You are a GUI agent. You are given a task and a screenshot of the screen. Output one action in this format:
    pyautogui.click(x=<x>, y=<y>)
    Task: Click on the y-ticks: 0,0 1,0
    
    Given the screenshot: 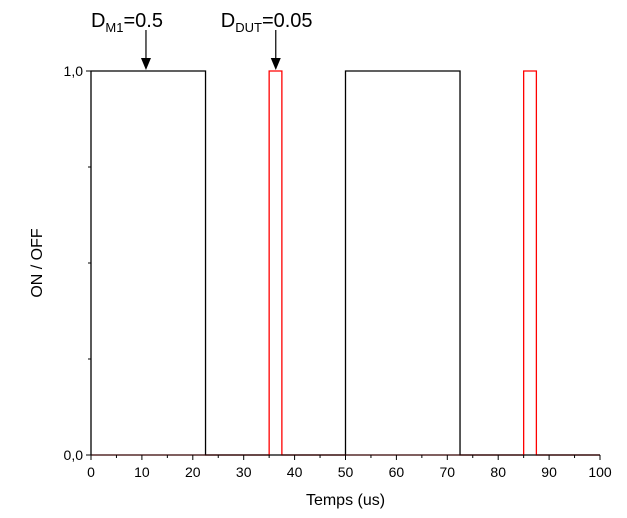 What is the action you would take?
    pyautogui.click(x=77, y=263)
    